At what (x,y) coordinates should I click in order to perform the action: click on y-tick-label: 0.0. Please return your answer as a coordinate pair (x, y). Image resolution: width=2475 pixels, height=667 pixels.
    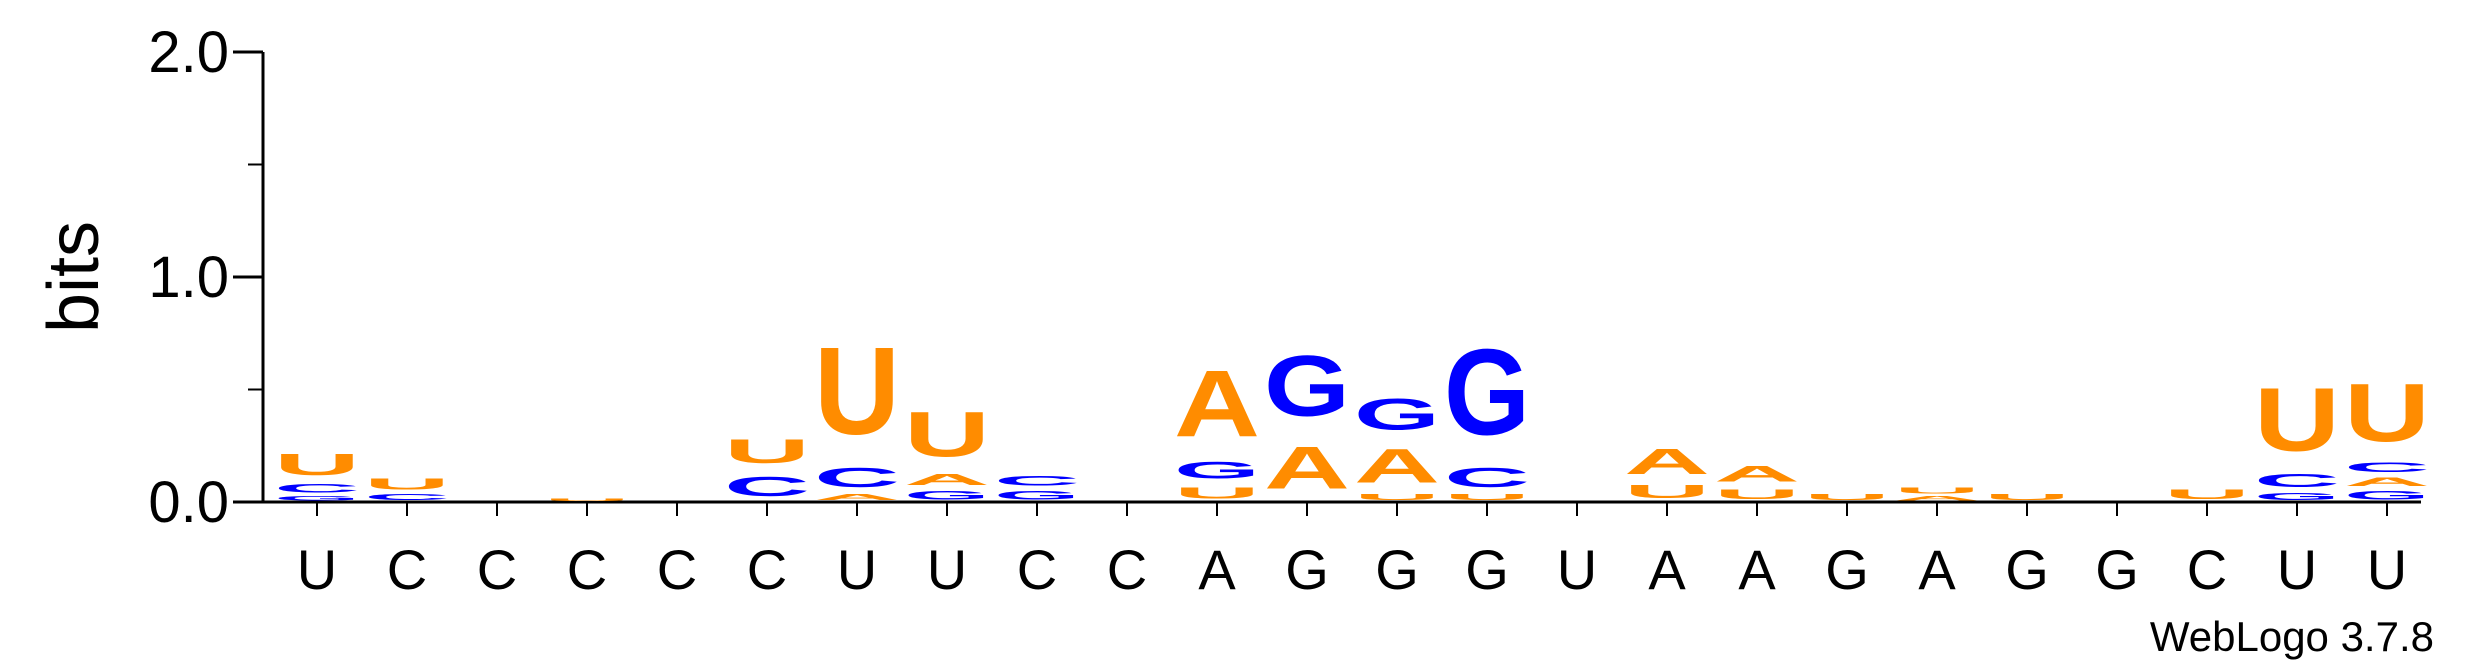
    Looking at the image, I should click on (188, 502).